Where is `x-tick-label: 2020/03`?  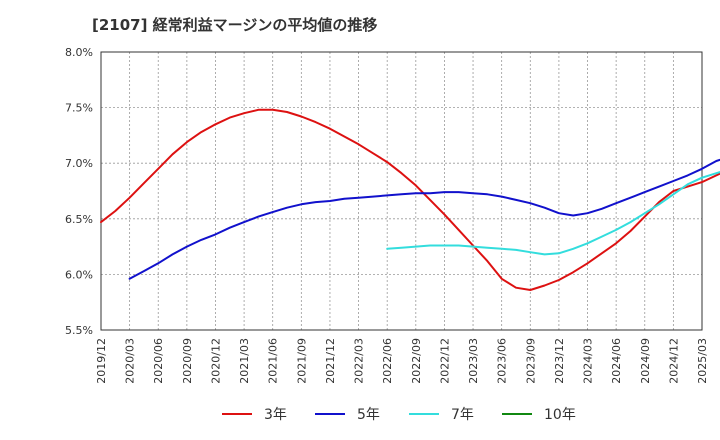
x-tick-label: 2020/03 is located at coordinates (130, 361).